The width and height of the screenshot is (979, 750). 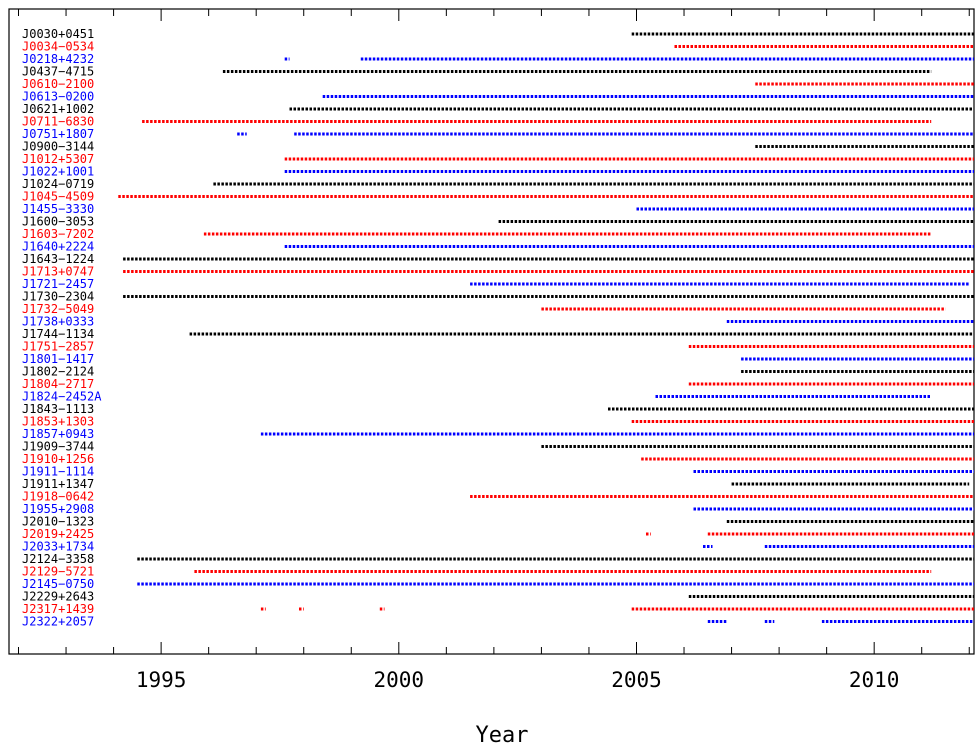 What do you see at coordinates (518, 680) in the screenshot?
I see `x-axis-tick-labels: 1995 2000 2005 2010` at bounding box center [518, 680].